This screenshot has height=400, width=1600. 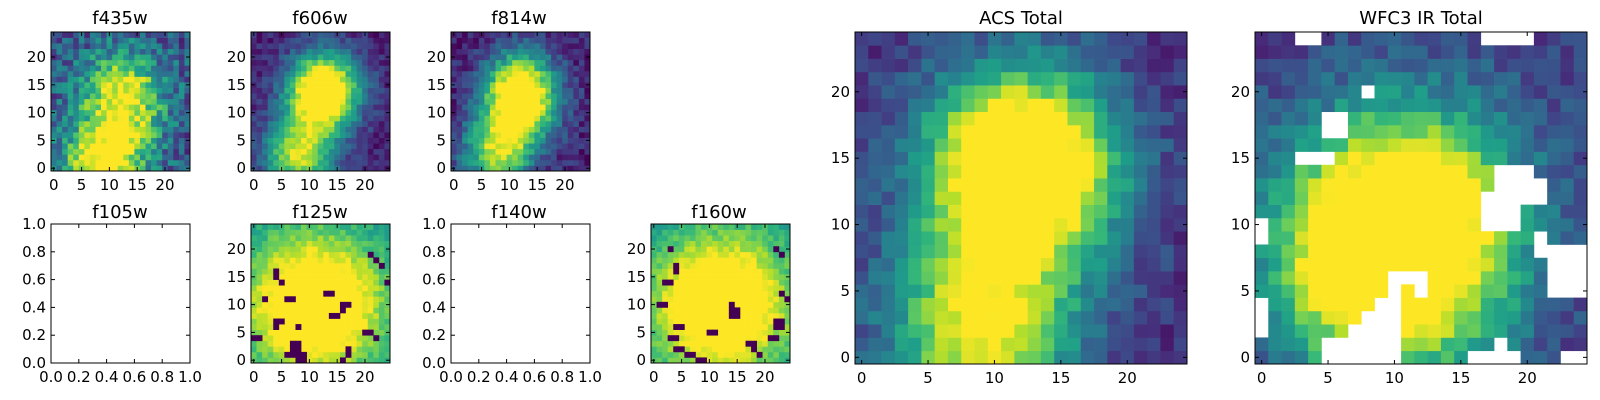 I want to click on plot-area-f140w, so click(x=520, y=293).